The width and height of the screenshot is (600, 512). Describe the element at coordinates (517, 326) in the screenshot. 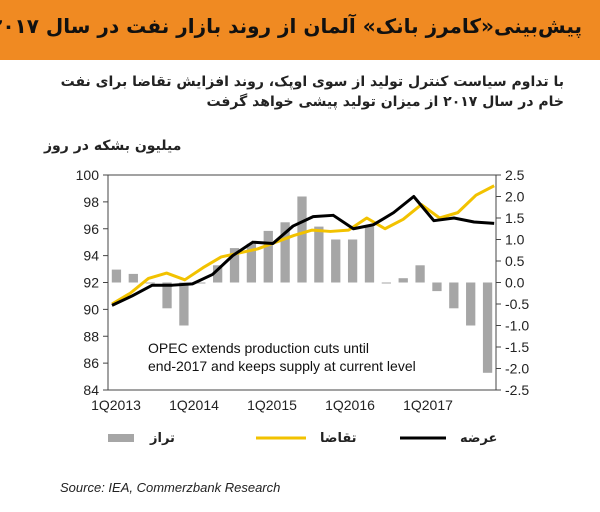

I see `right-tick-label: -1.0` at that location.